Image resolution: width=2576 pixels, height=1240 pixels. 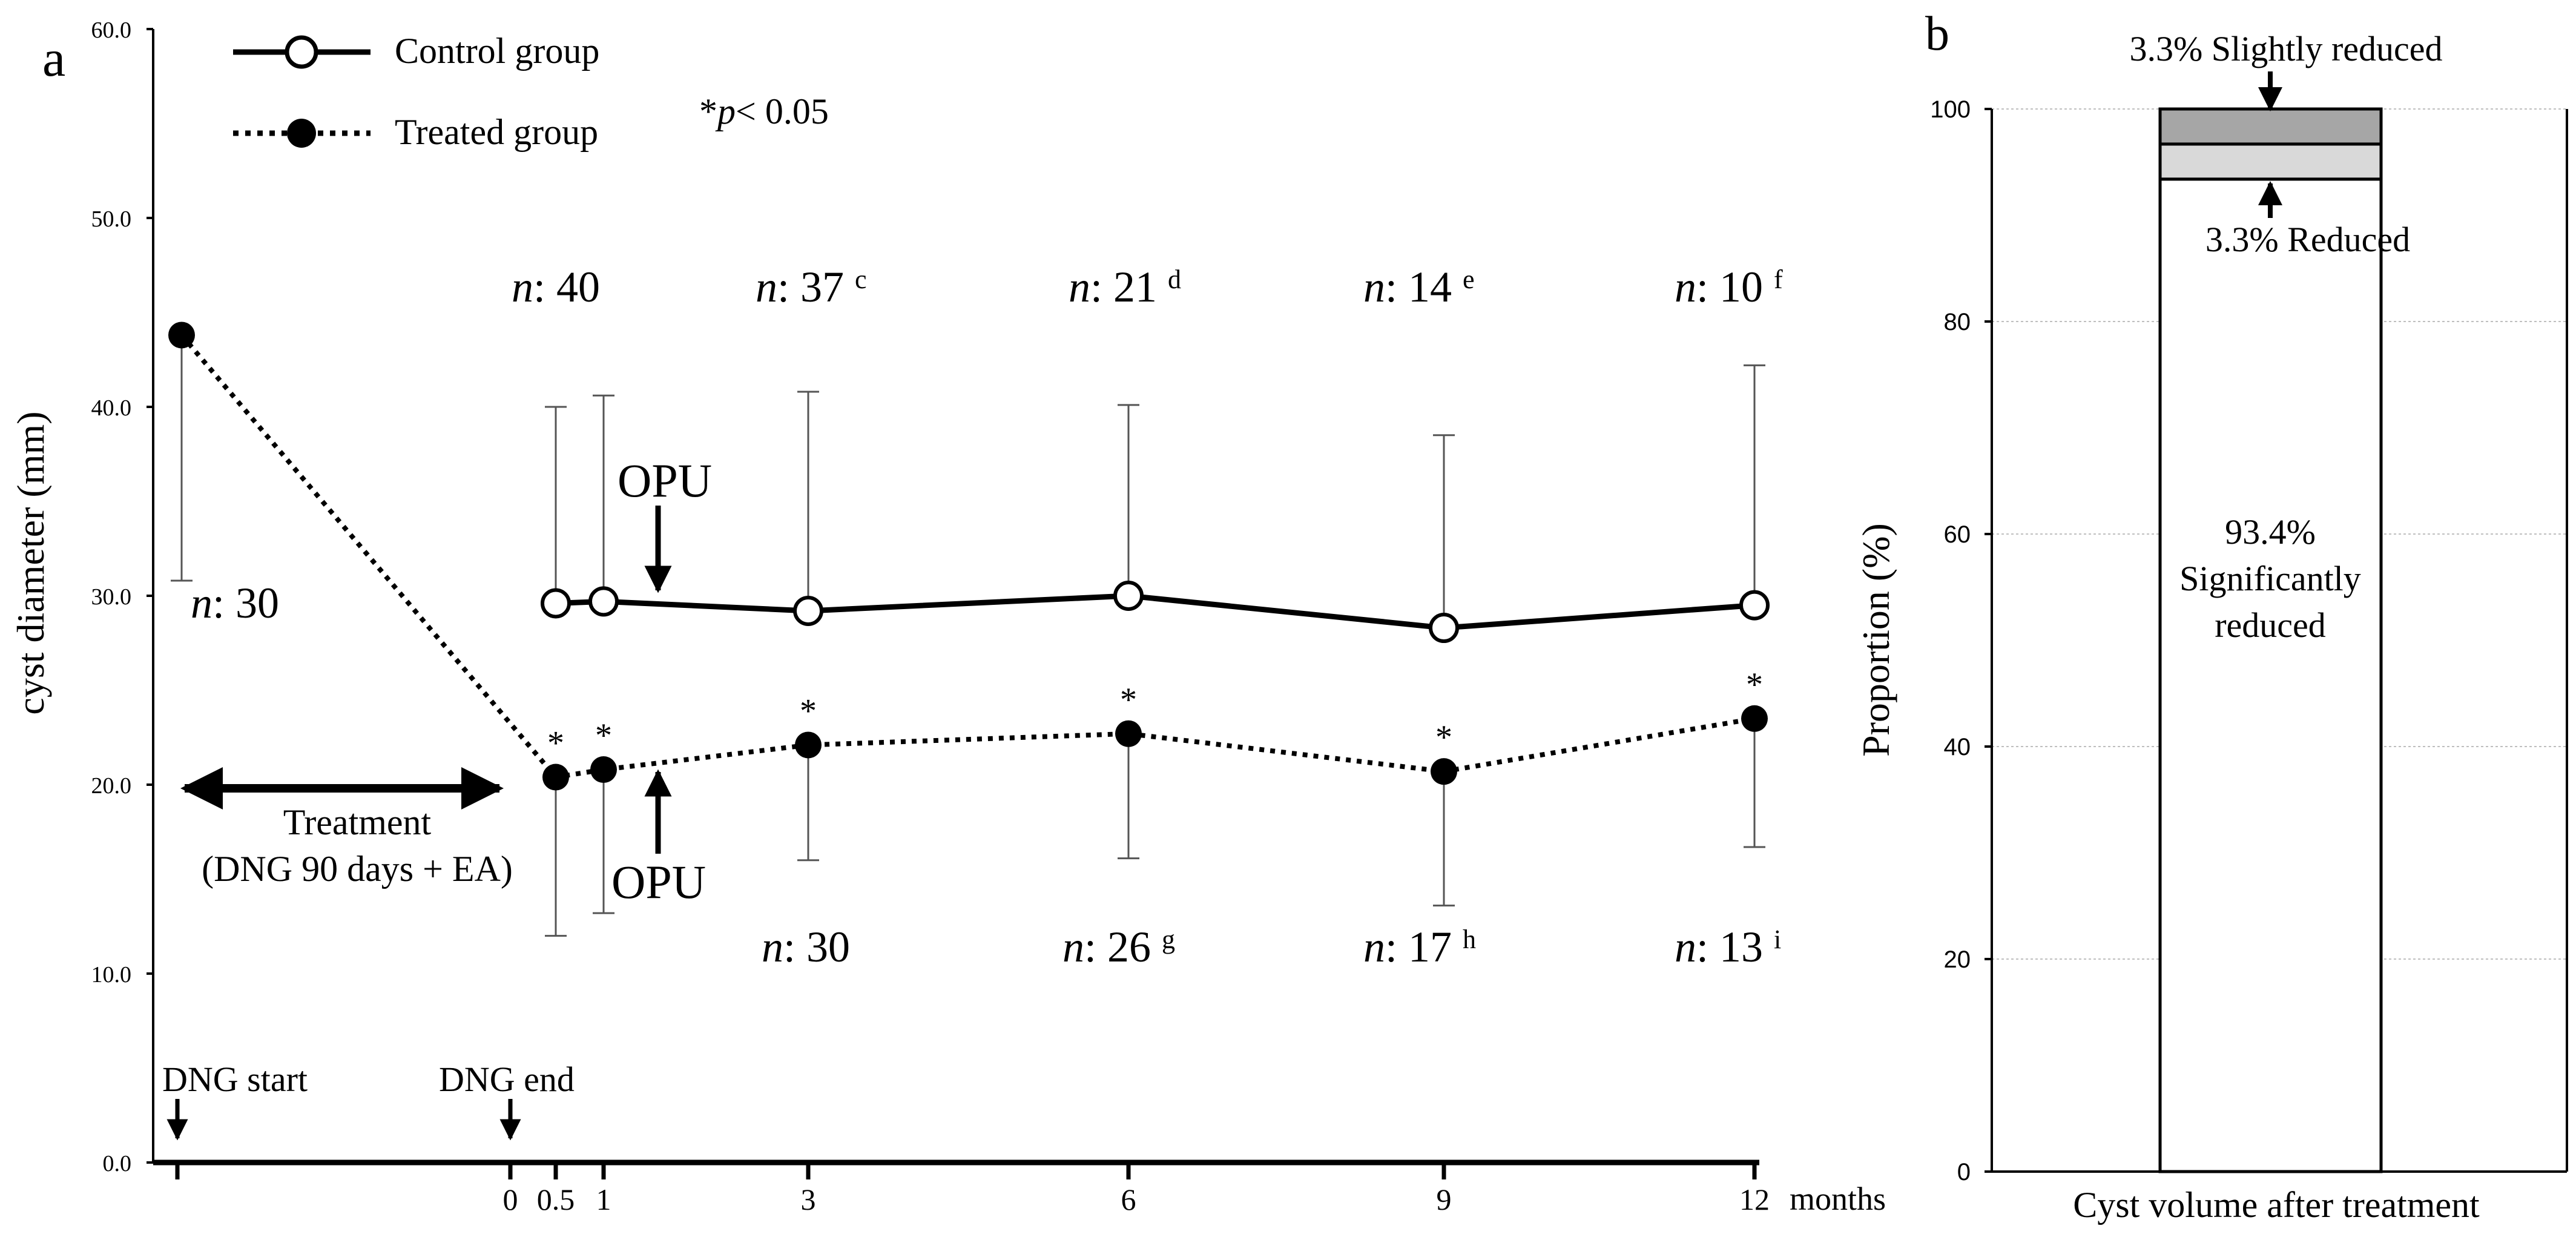 I want to click on legend-control-label: Control group, so click(x=497, y=51).